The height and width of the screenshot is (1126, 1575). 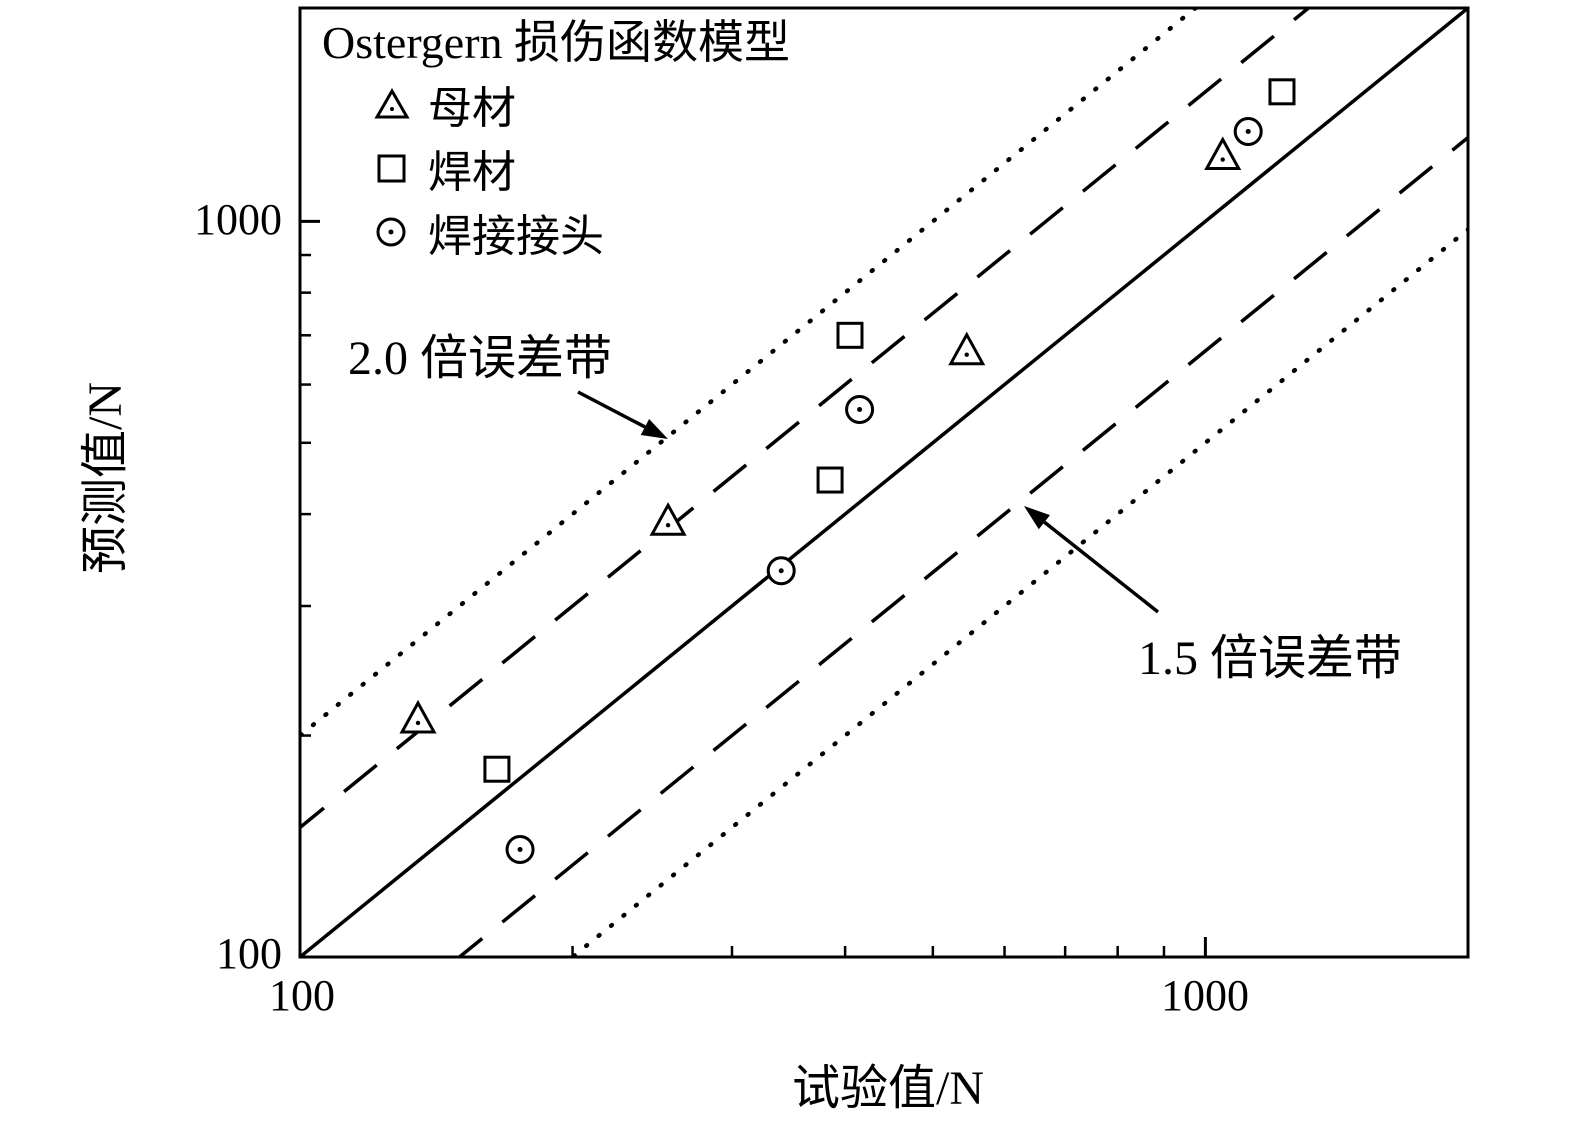 I want to click on annotation-1p5x-error-band: 1.5 倍误差带, so click(x=1270, y=658).